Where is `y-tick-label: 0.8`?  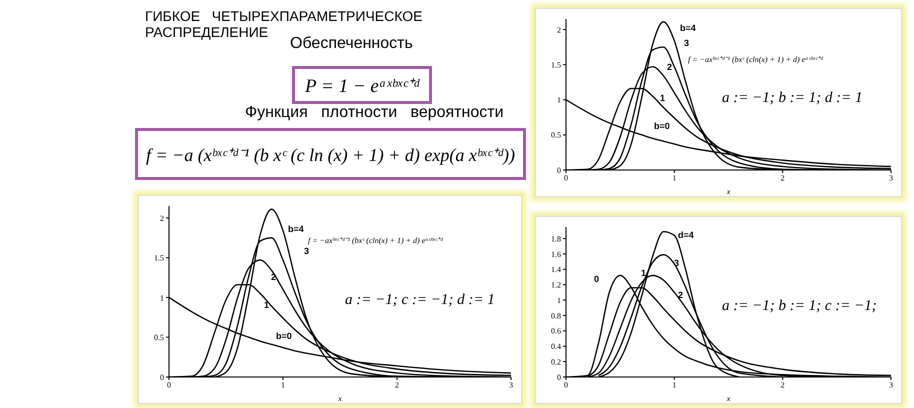 y-tick-label: 0.8 is located at coordinates (556, 315).